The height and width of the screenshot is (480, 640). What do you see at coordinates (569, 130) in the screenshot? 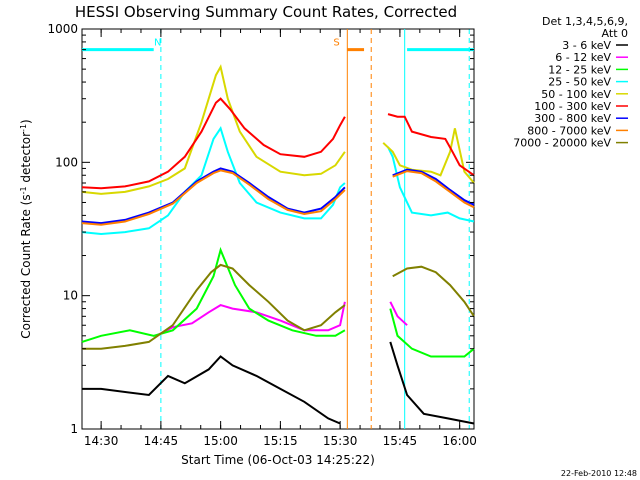
I see `legend-label-7: 800 - 7000 keV` at bounding box center [569, 130].